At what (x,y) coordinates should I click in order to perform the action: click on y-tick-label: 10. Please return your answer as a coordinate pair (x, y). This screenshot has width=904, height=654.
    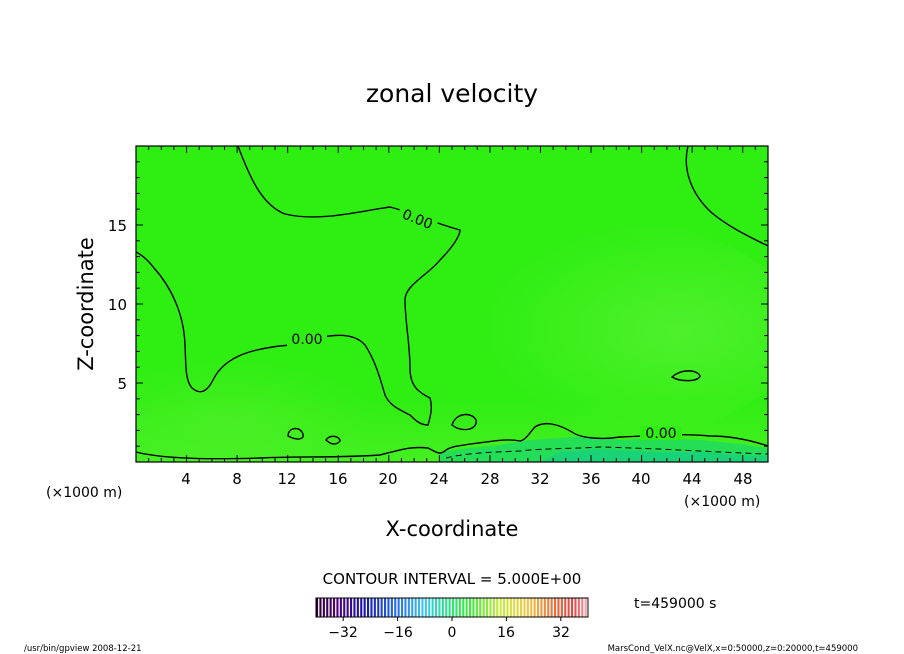
    Looking at the image, I should click on (117, 305).